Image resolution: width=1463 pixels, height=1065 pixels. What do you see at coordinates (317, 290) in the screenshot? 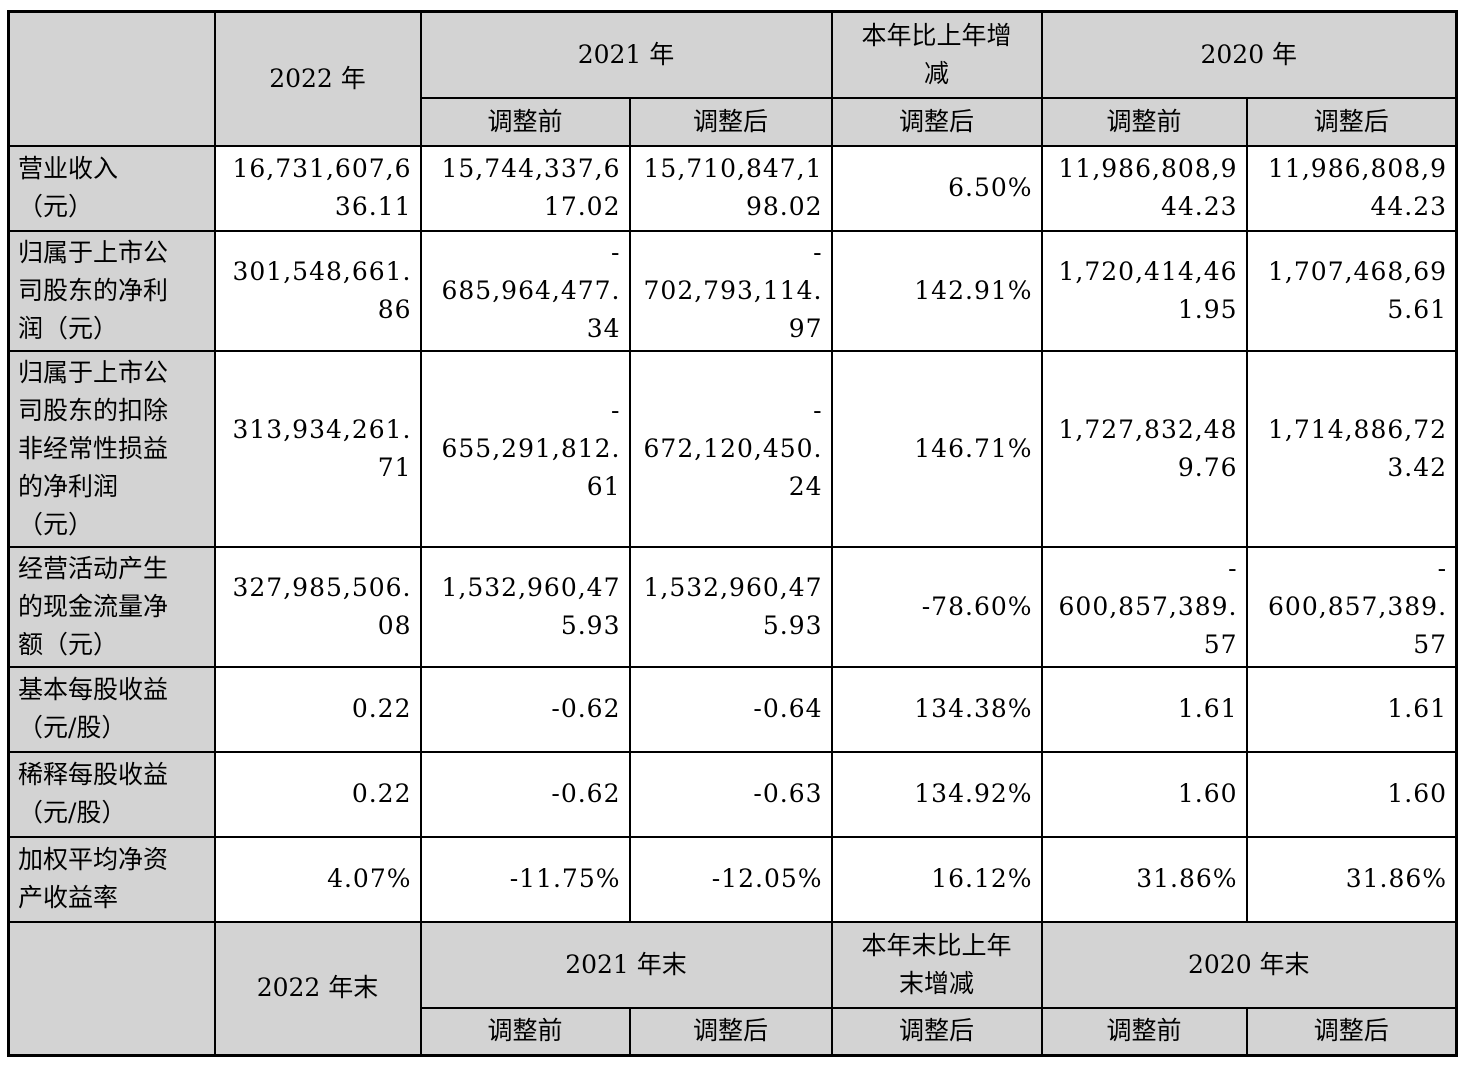
I see `data-cell: 301,548,661. 86` at bounding box center [317, 290].